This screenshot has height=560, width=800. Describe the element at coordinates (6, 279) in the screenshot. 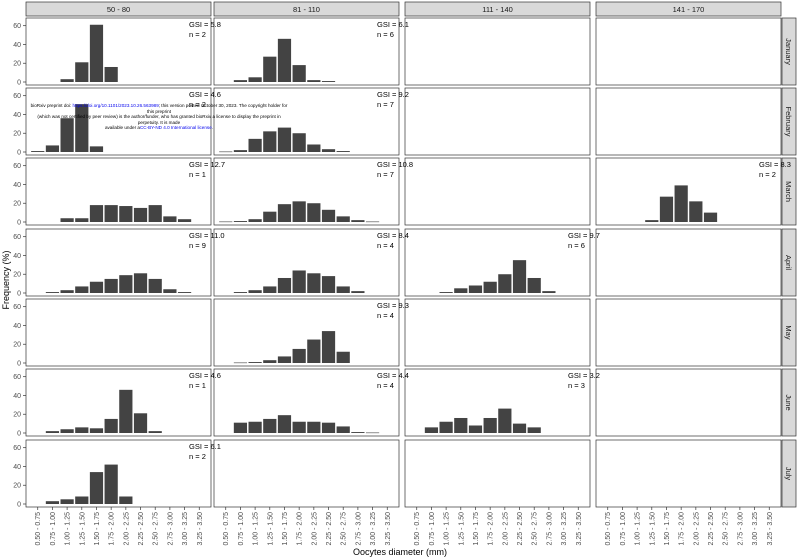

I see `y-axis-title: Frequency (%)` at that location.